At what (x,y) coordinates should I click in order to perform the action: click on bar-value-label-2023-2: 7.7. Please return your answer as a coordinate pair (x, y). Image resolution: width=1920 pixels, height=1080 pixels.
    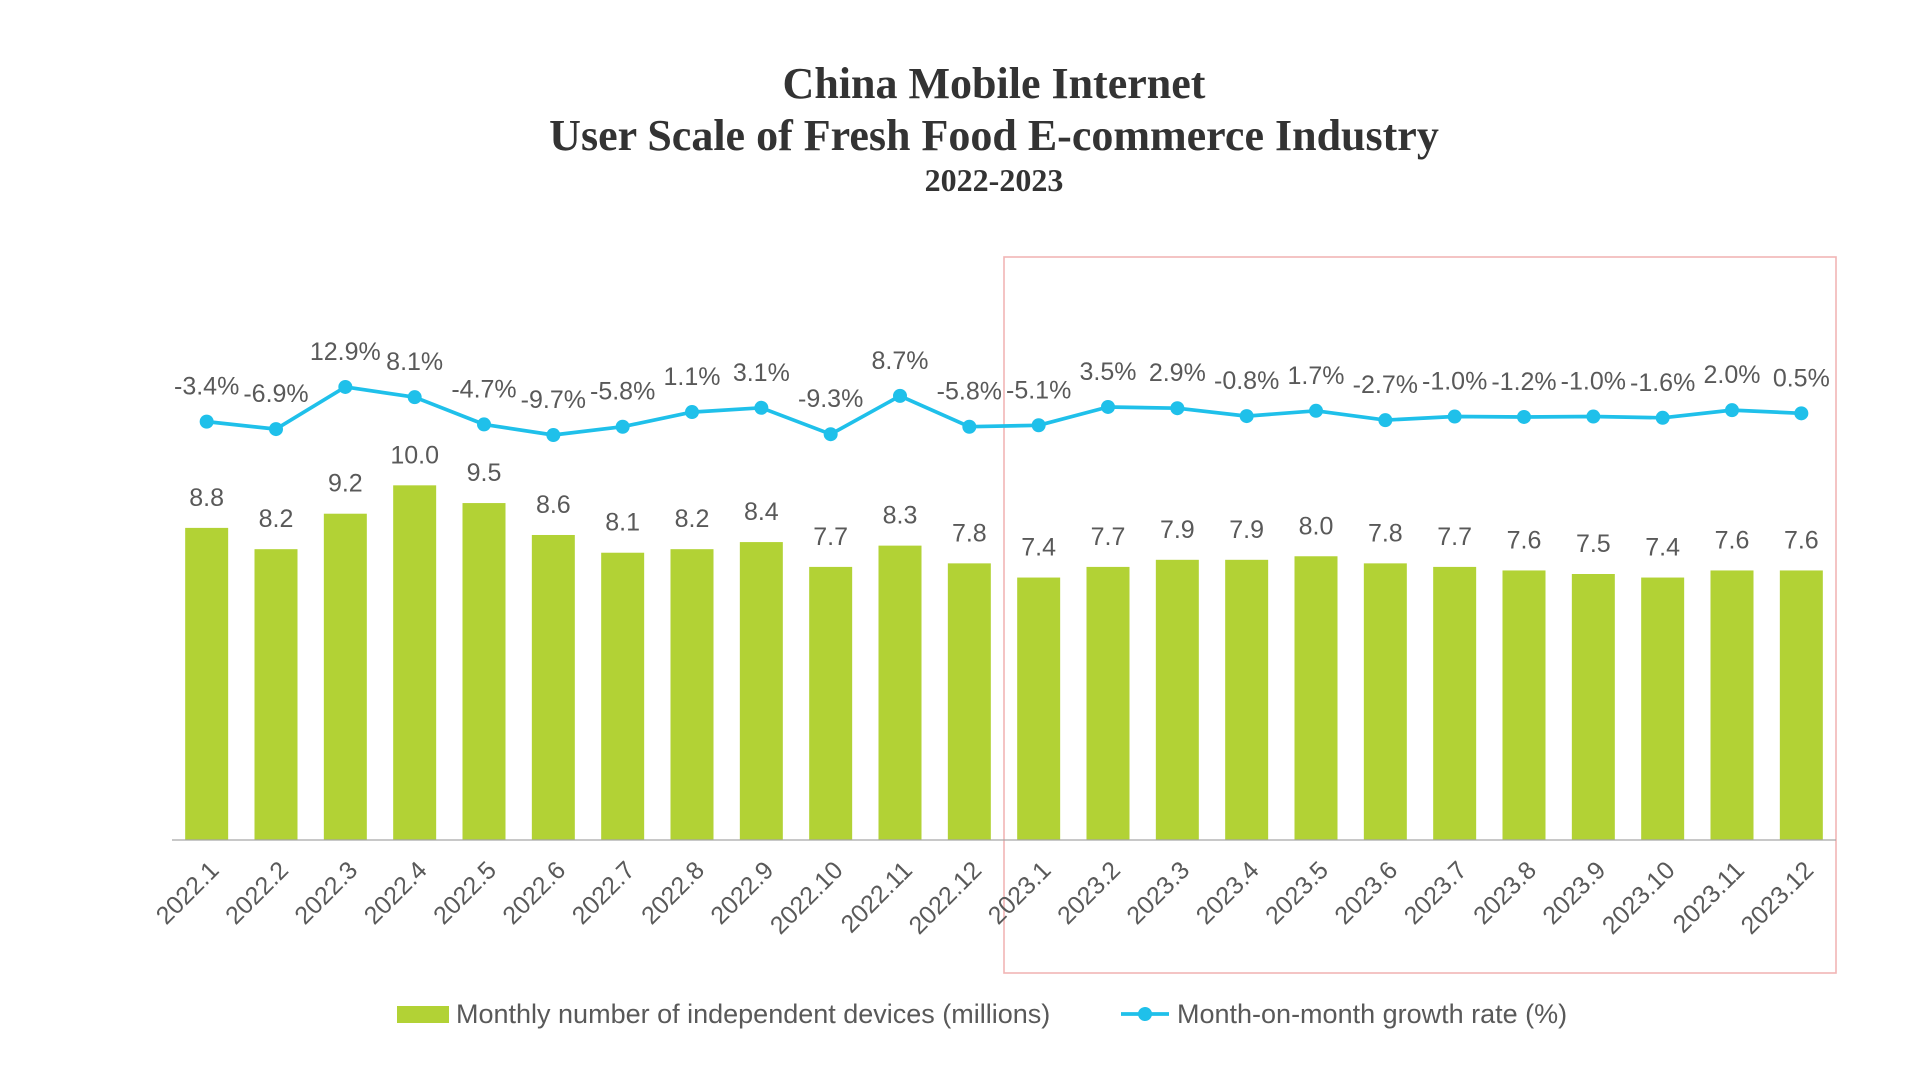
    Looking at the image, I should click on (1108, 537).